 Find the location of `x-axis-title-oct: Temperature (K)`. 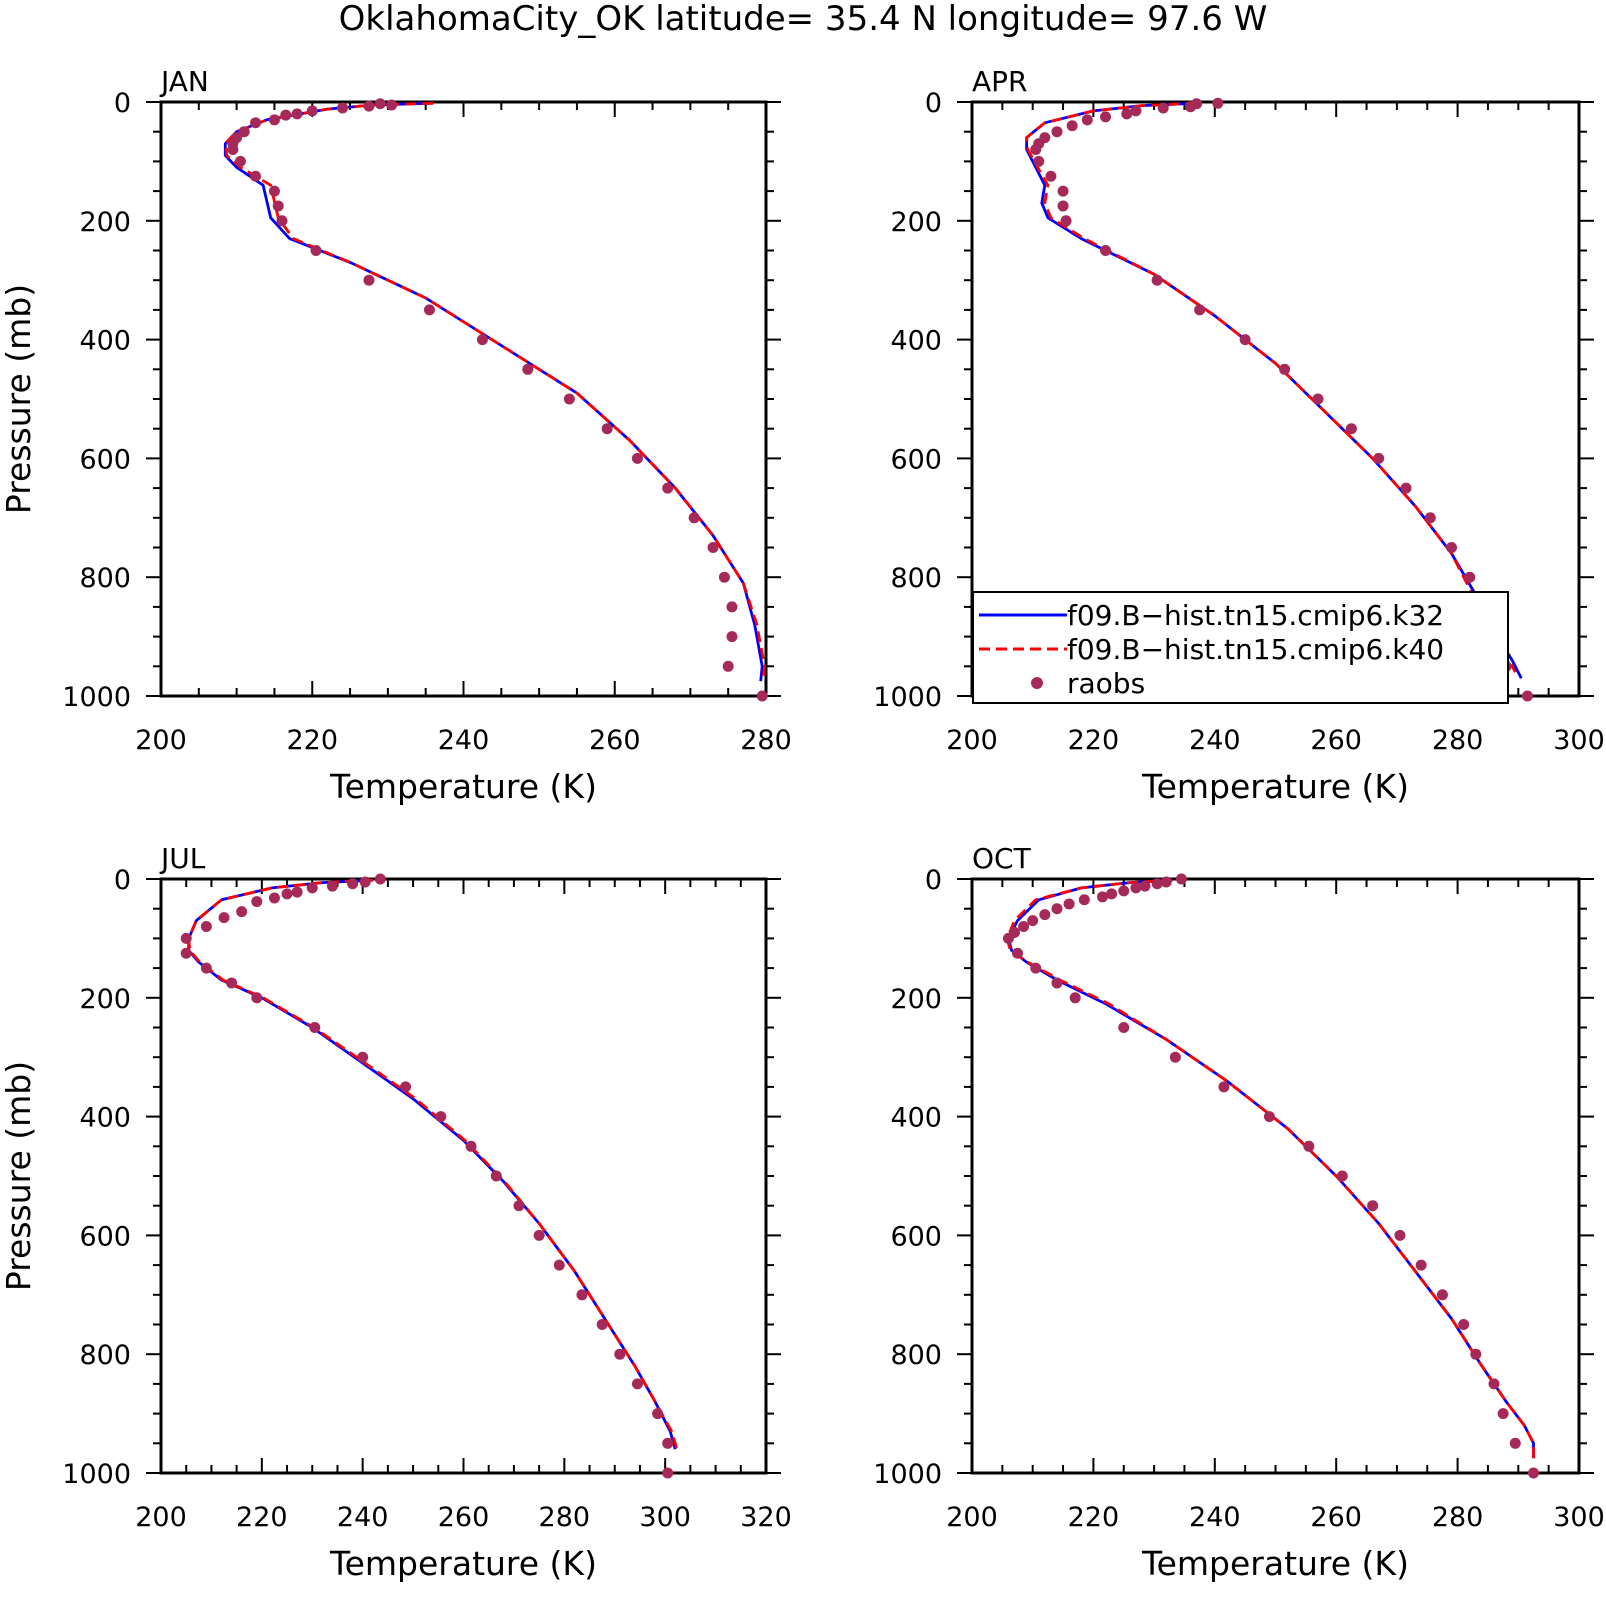

x-axis-title-oct: Temperature (K) is located at coordinates (1275, 1563).